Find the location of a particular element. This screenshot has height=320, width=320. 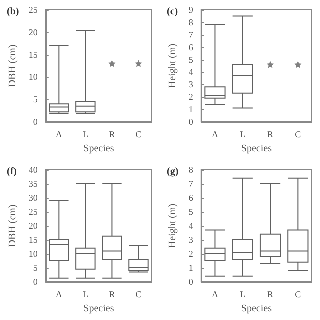

chart-title: (f) is located at coordinates (12, 172).